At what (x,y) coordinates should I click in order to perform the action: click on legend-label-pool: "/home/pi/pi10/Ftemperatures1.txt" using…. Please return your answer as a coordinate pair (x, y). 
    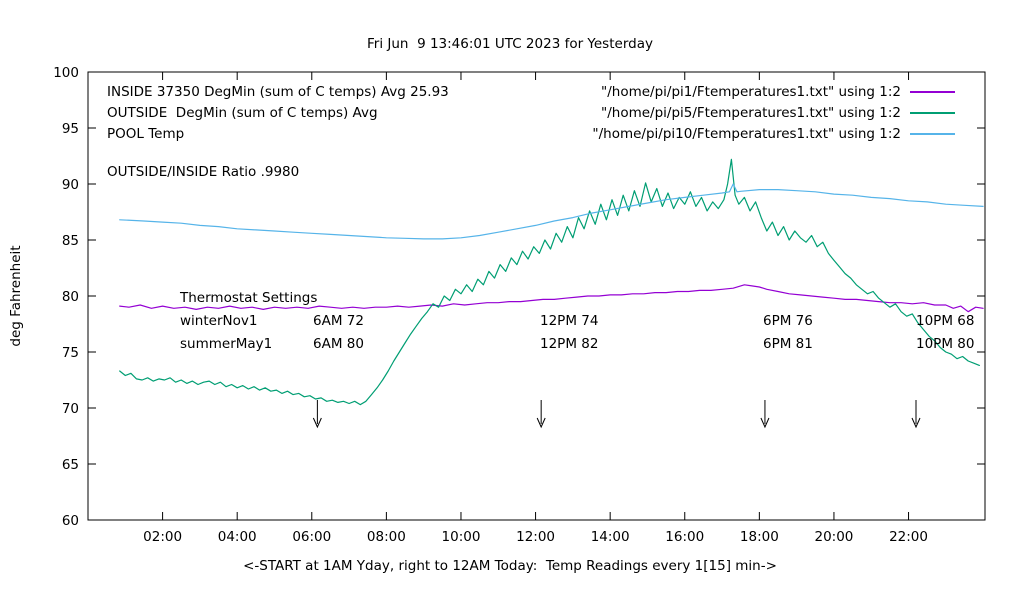
    Looking at the image, I should click on (746, 134).